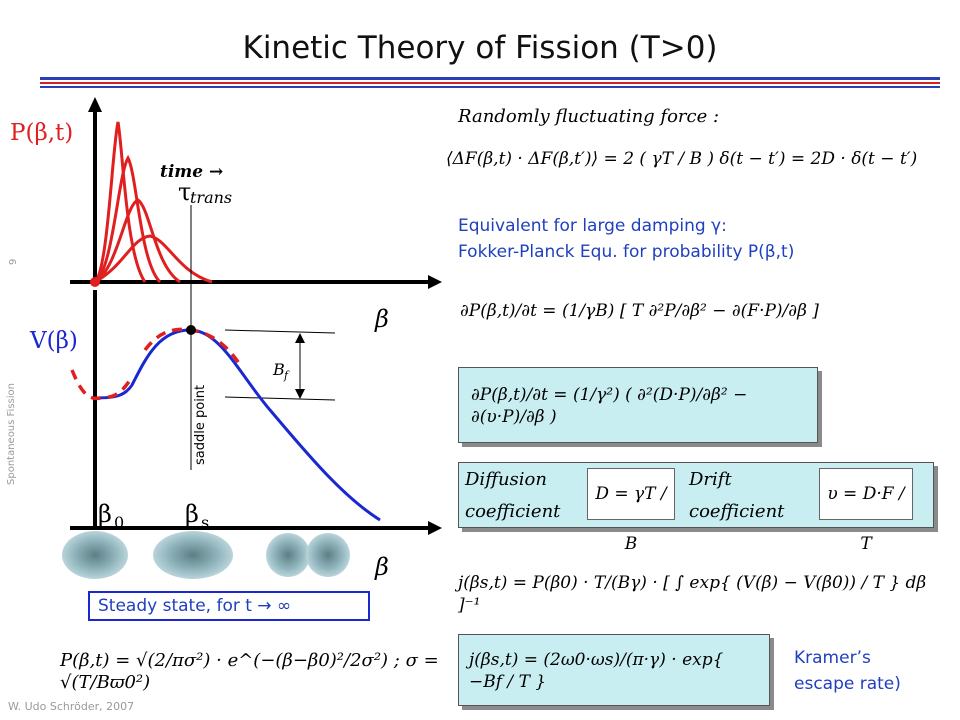  I want to click on p-axis-arrowhead, so click(95, 104).